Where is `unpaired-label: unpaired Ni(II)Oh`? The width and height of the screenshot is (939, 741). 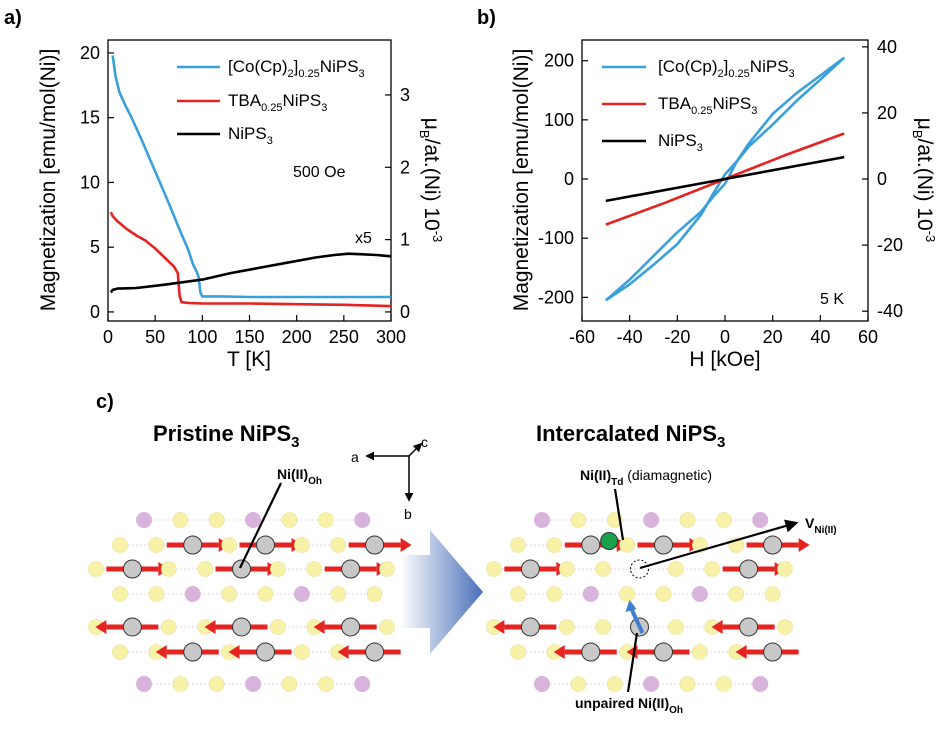 unpaired-label: unpaired Ni(II)Oh is located at coordinates (629, 705).